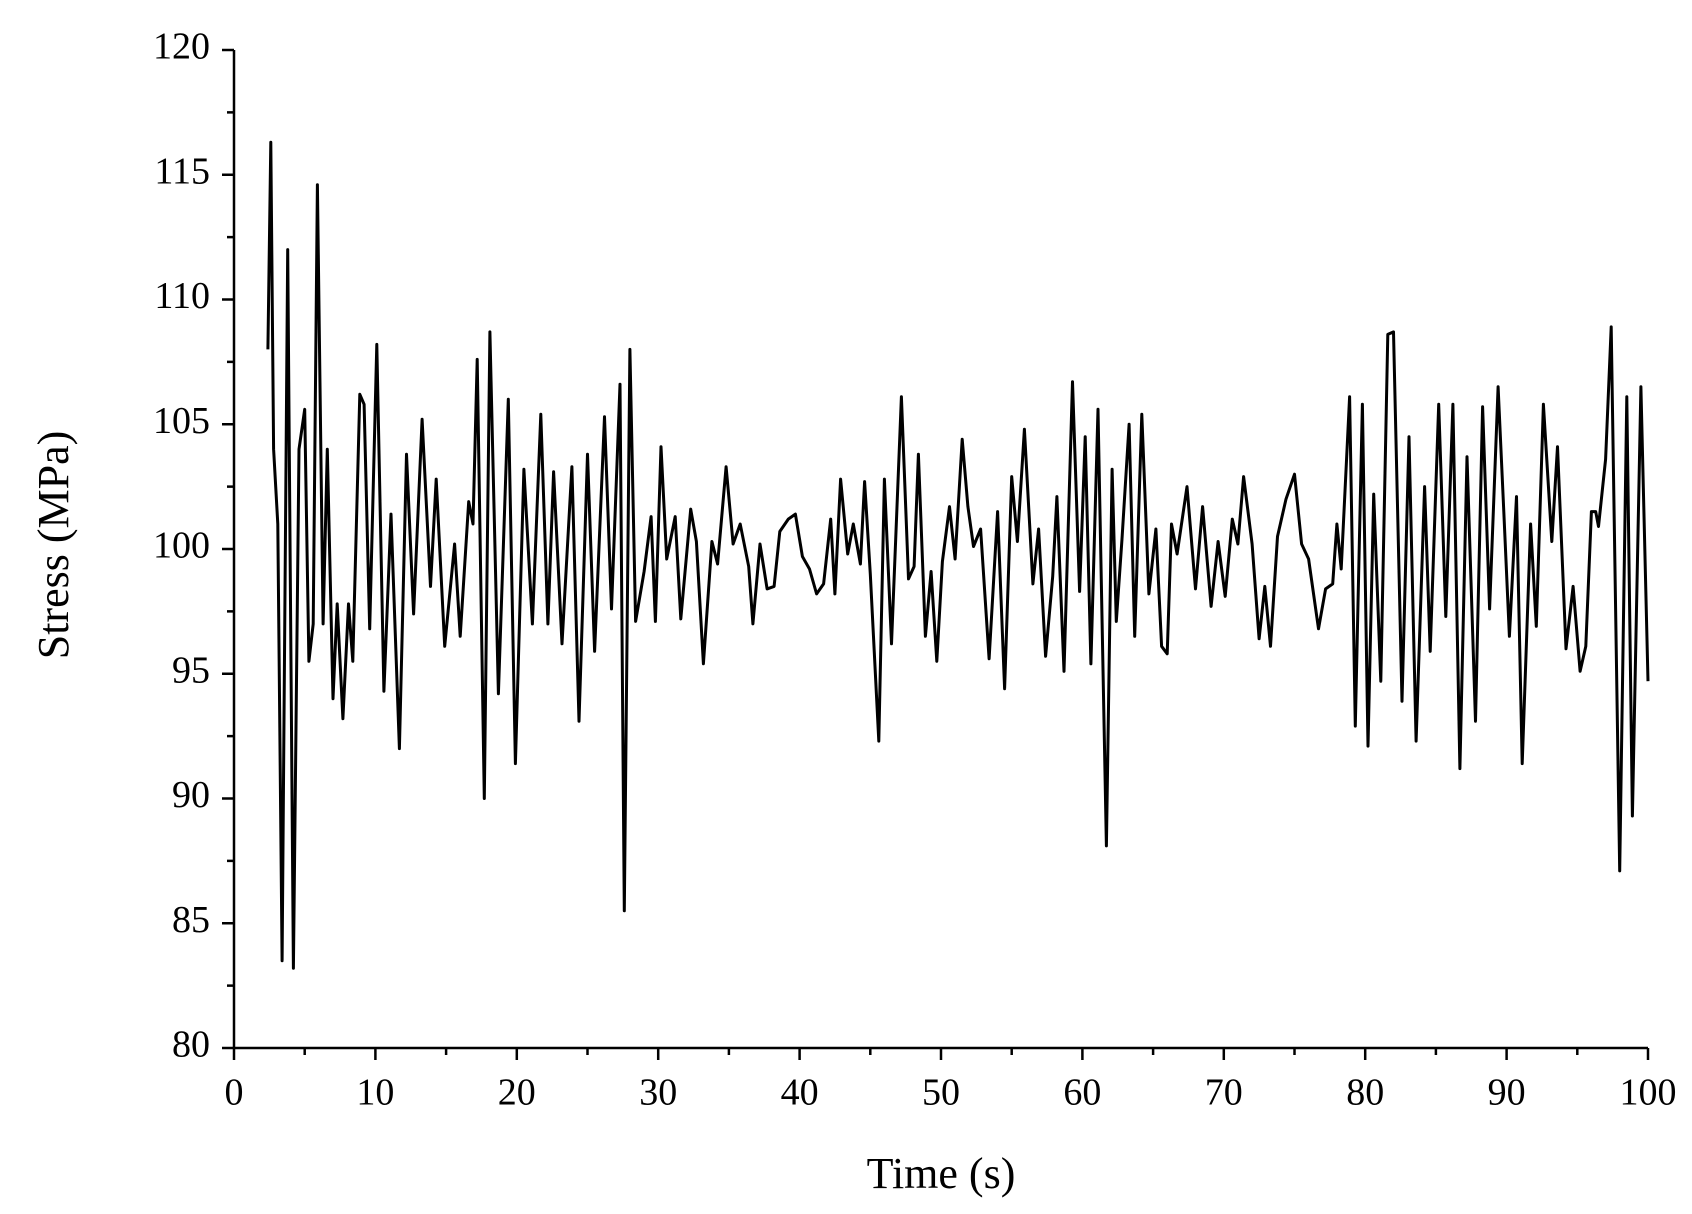 The height and width of the screenshot is (1214, 1692). What do you see at coordinates (182, 296) in the screenshot?
I see `y-tick-label: 110` at bounding box center [182, 296].